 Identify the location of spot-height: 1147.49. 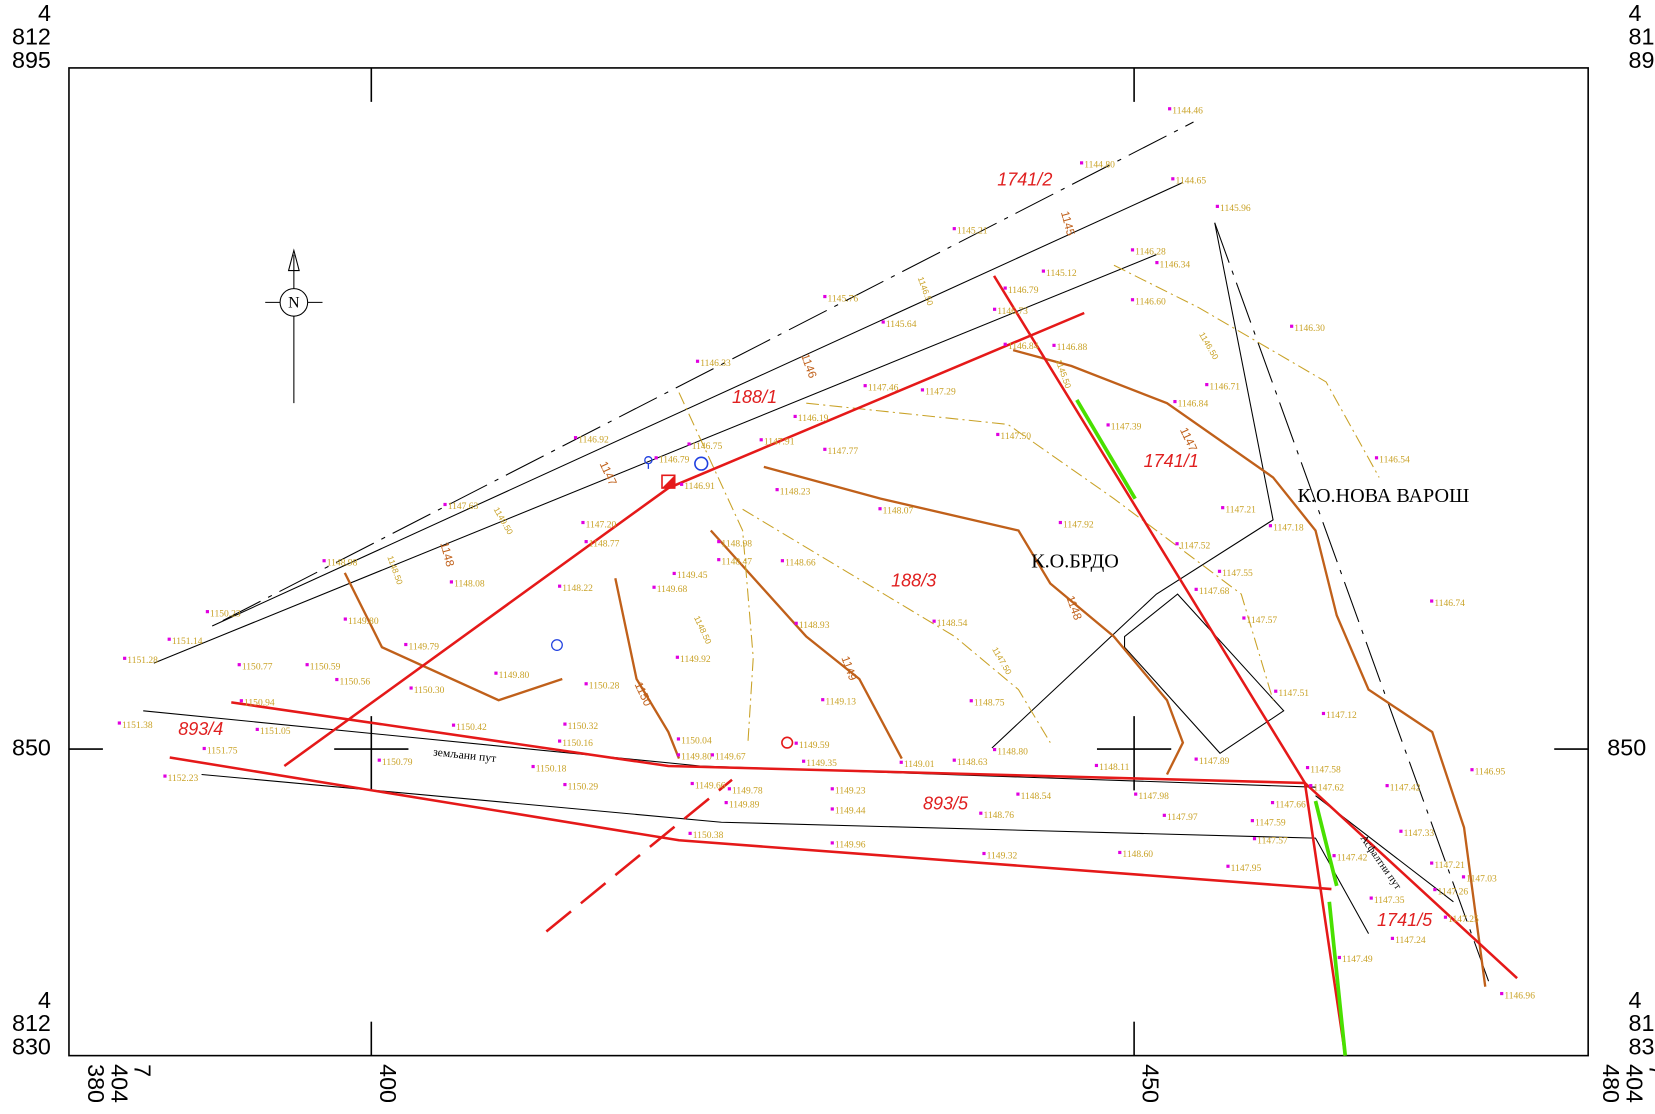
(1357, 959).